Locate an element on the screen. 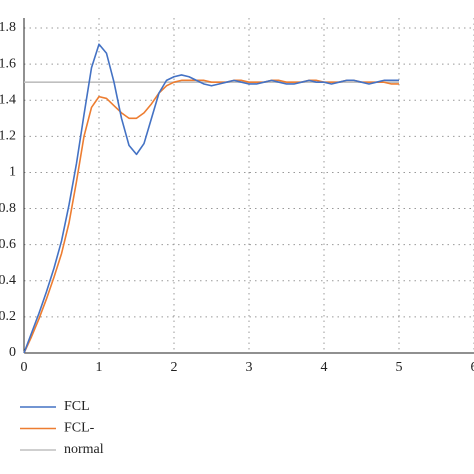 This screenshot has height=474, width=474. legend-label: FCL is located at coordinates (77, 406).